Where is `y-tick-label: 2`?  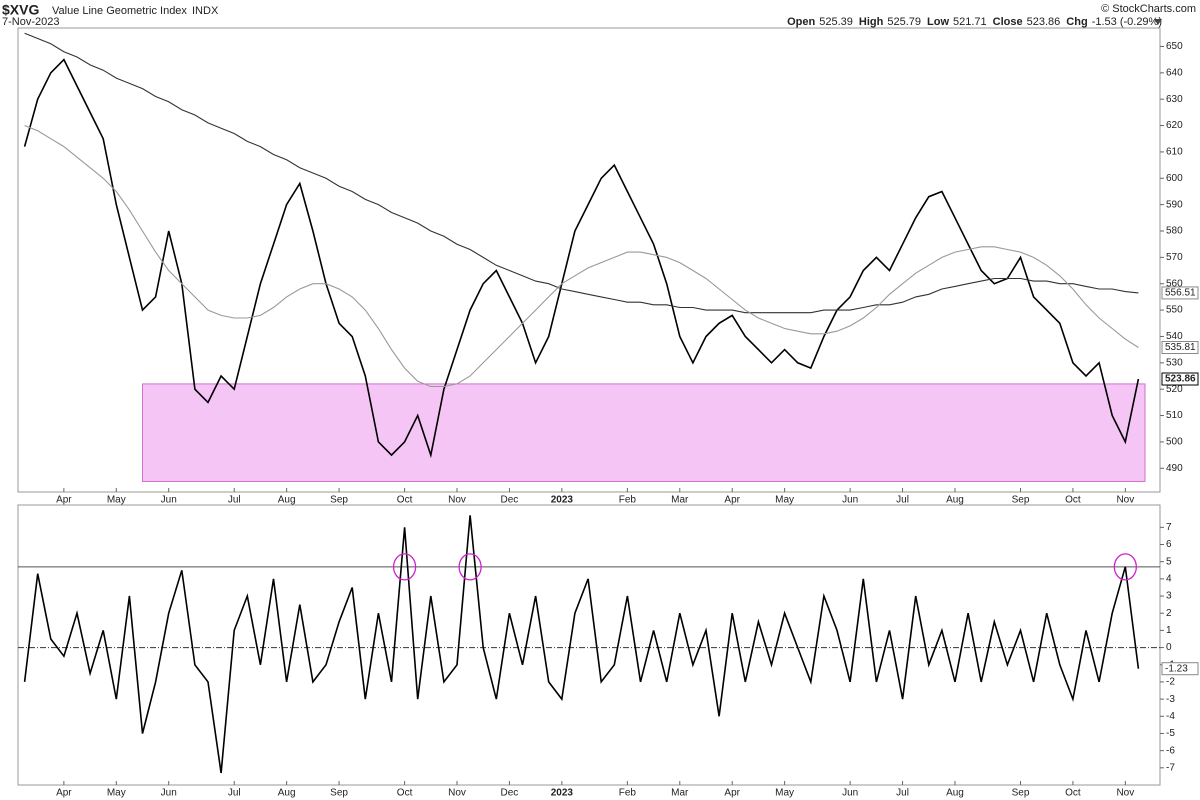
y-tick-label: 2 is located at coordinates (1169, 613).